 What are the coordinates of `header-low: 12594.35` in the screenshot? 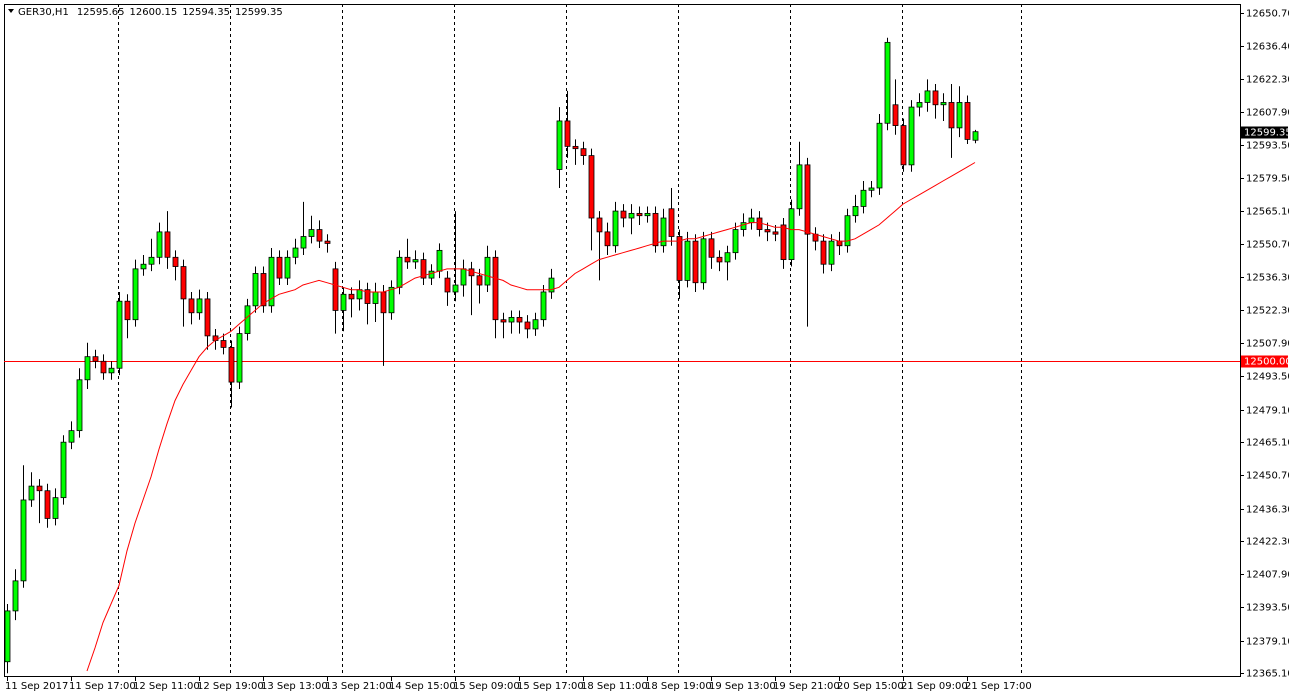 It's located at (206, 12).